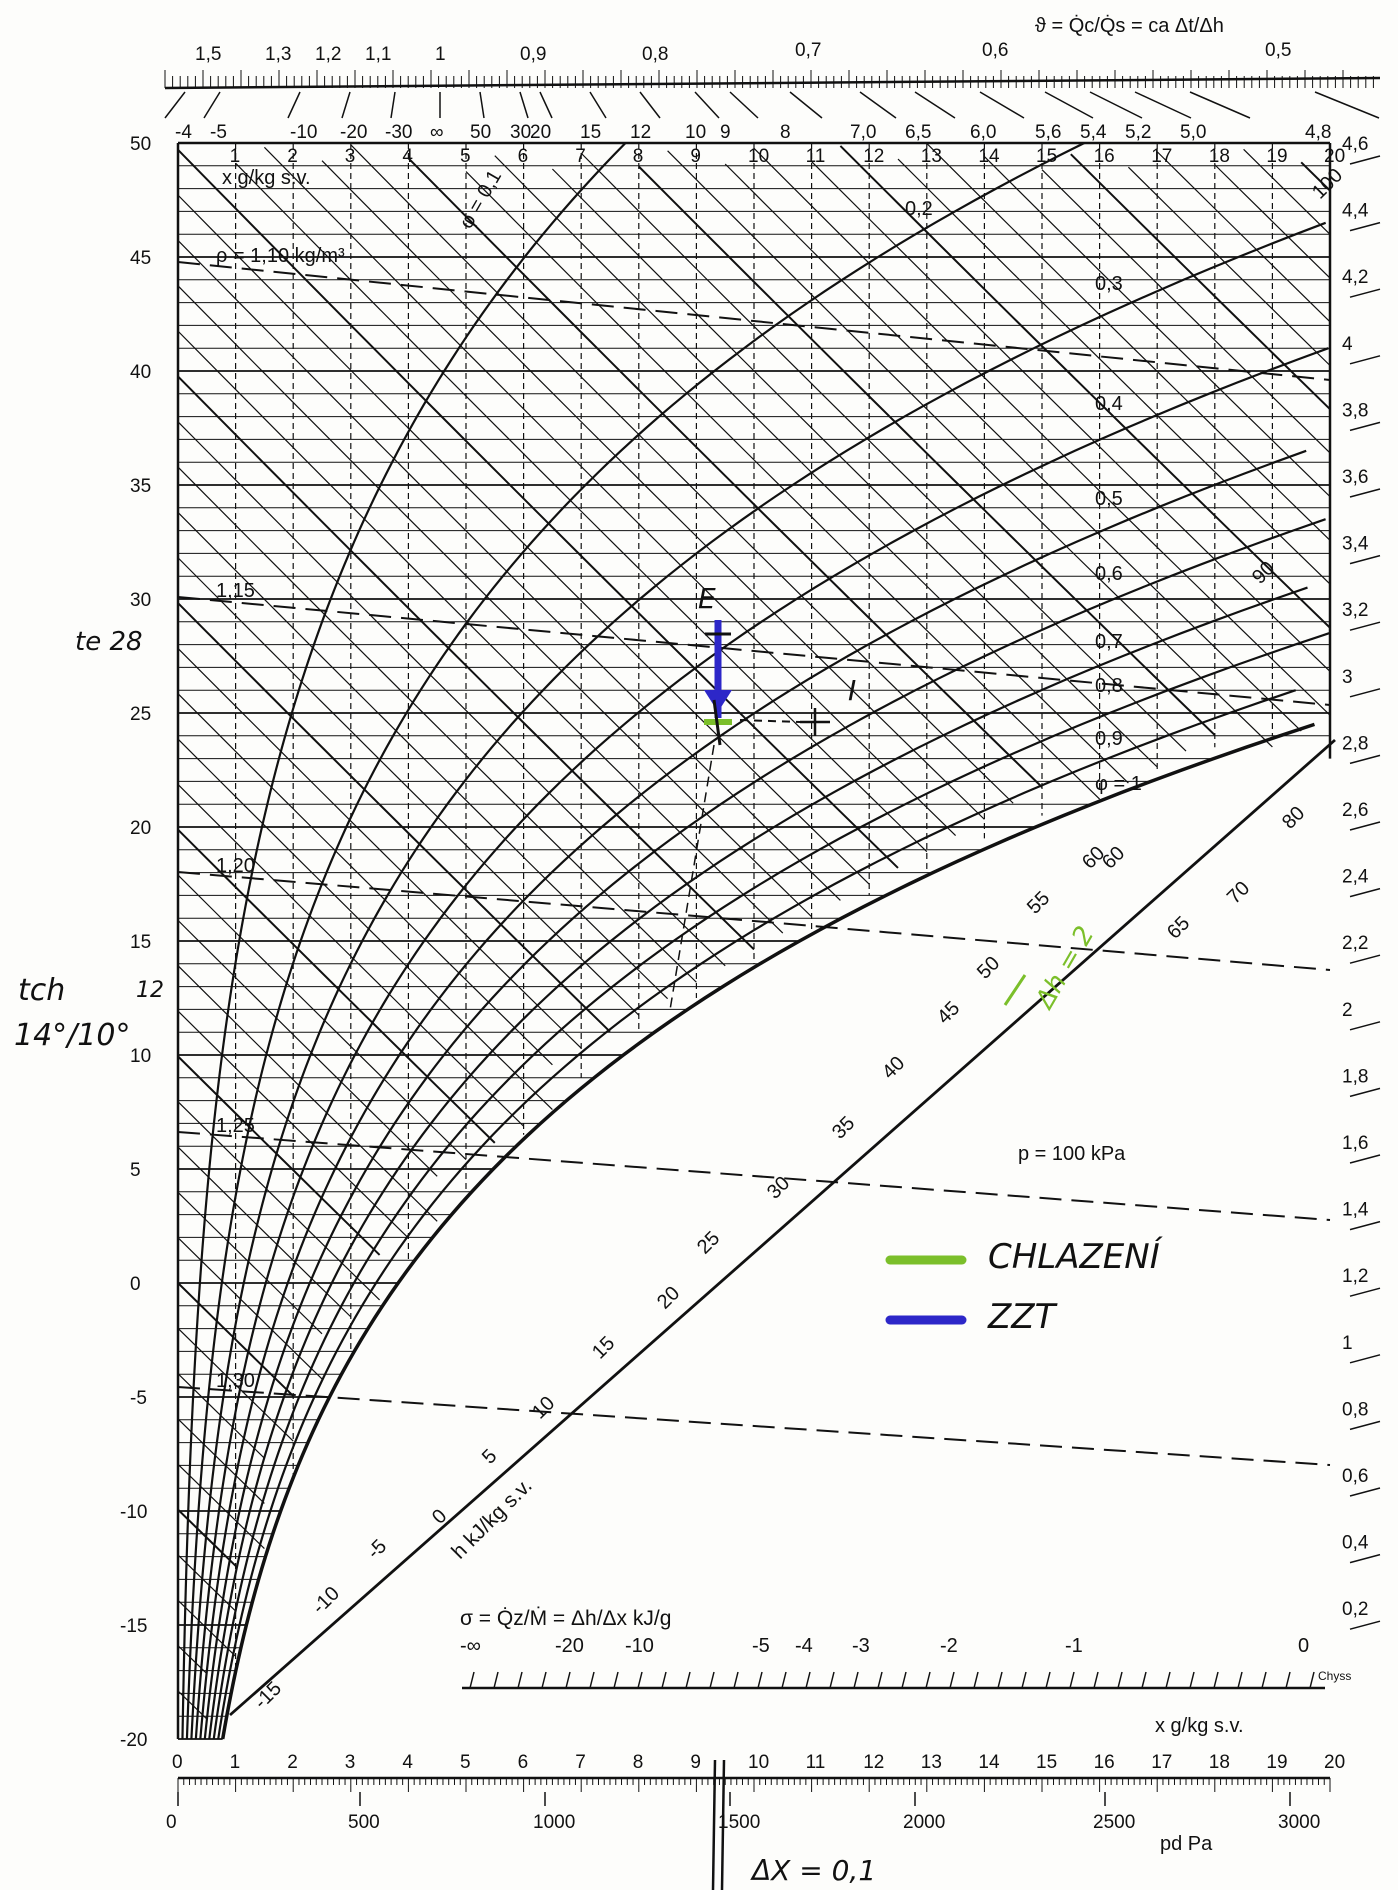 This screenshot has height=1890, width=1398. I want to click on right-scale-label: 2, so click(1347, 1010).